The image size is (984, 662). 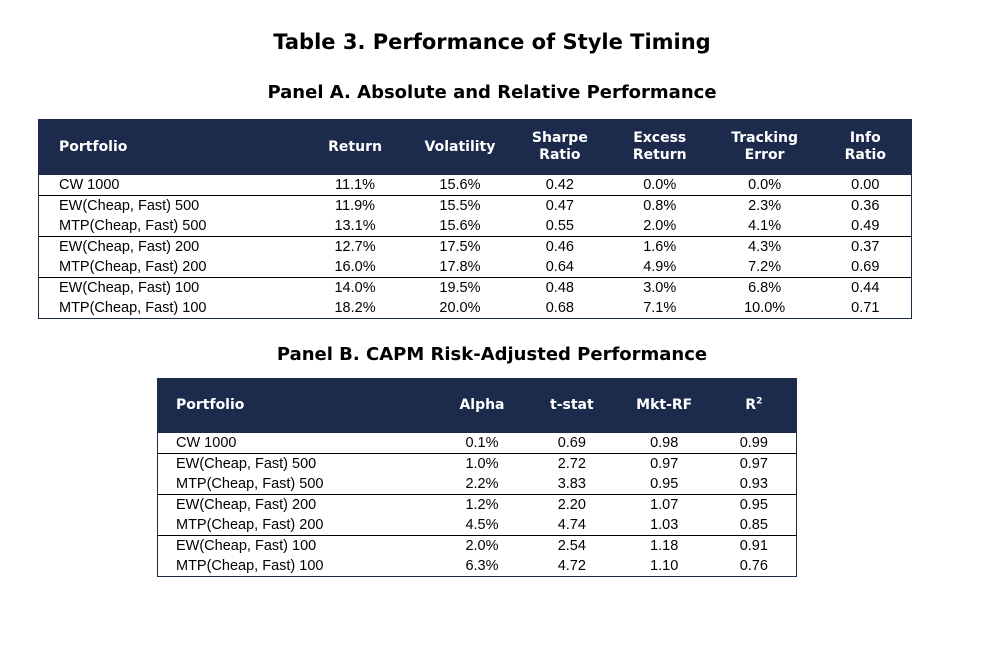 What do you see at coordinates (460, 307) in the screenshot?
I see `value-cell: 20.0%` at bounding box center [460, 307].